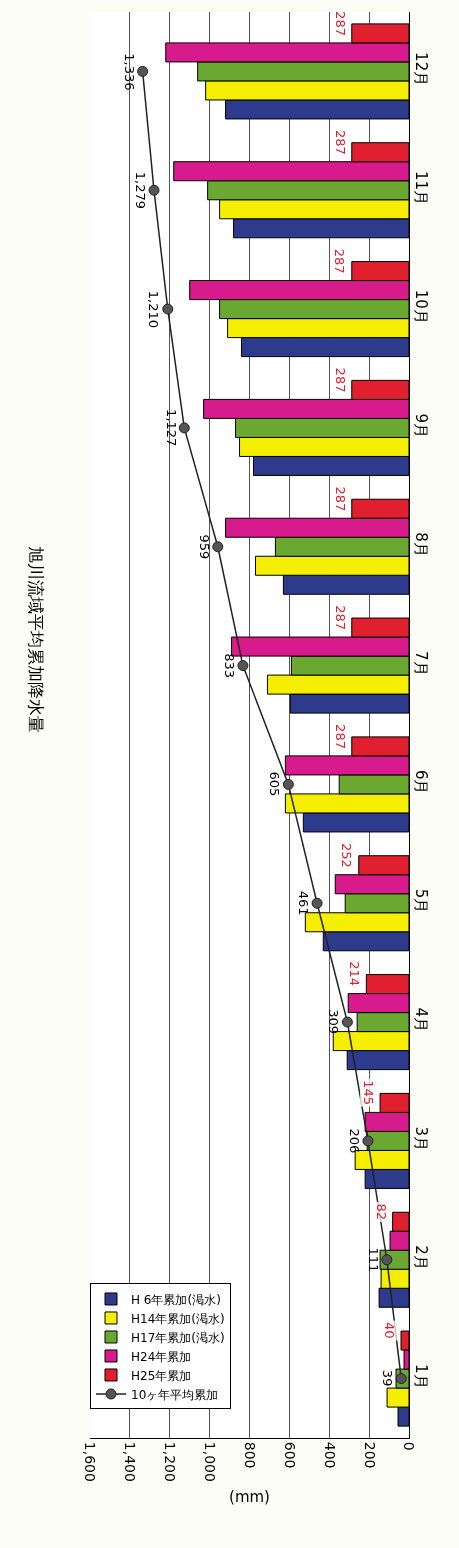 Image resolution: width=459 pixels, height=1548 pixels. What do you see at coordinates (289, 1455) in the screenshot?
I see `x-tick-label: 600` at bounding box center [289, 1455].